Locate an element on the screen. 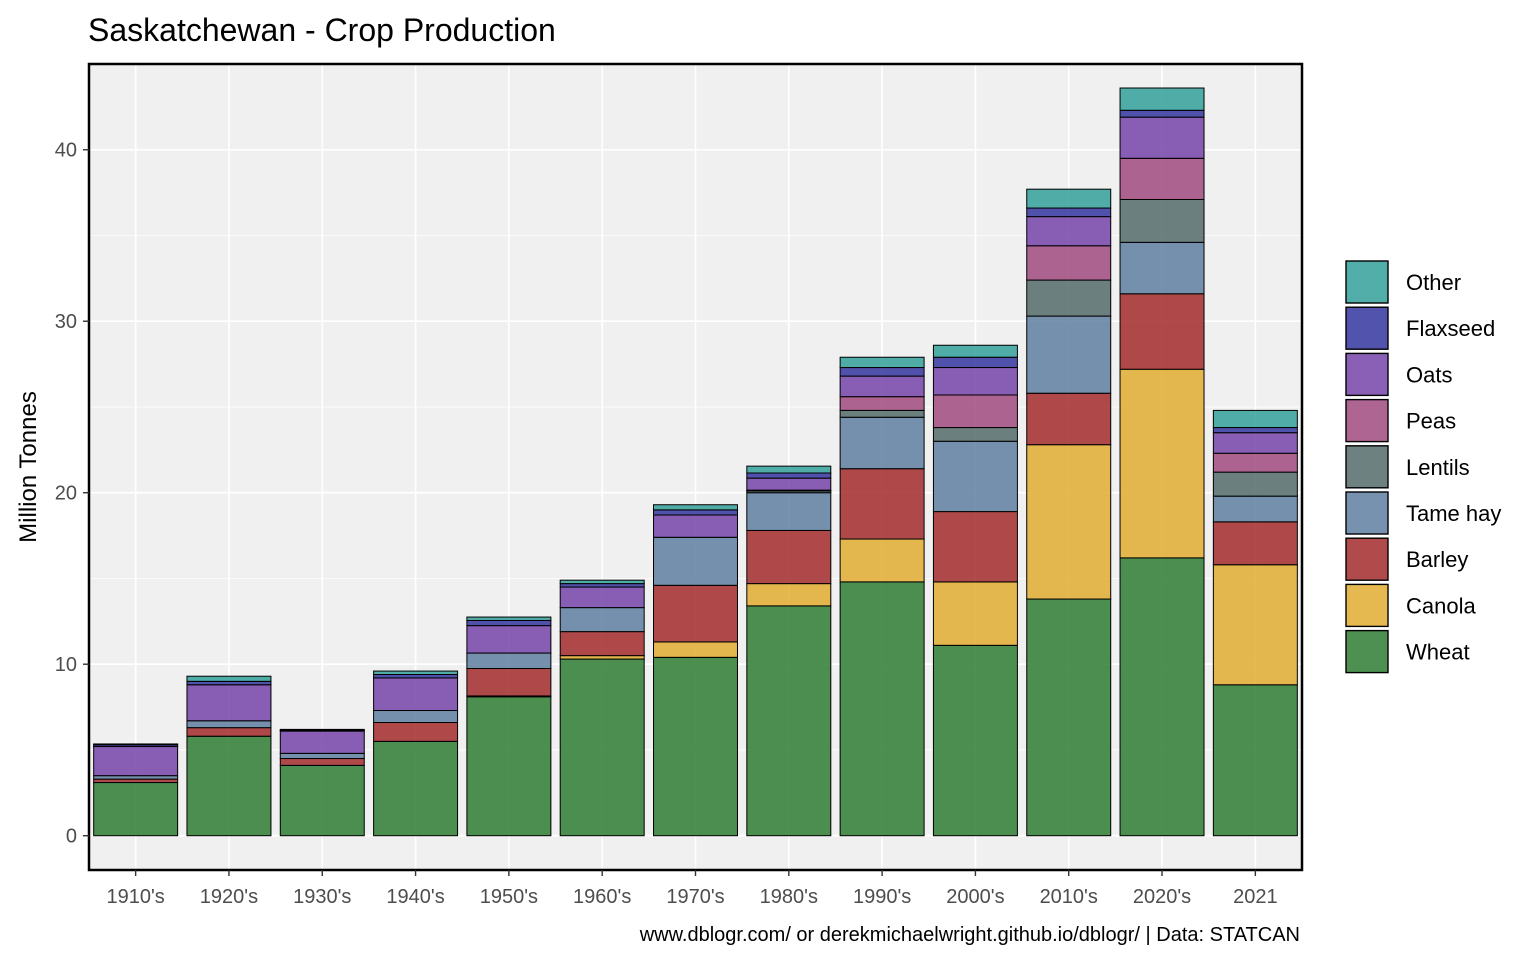  x-tick-label: 1930's is located at coordinates (322, 897).